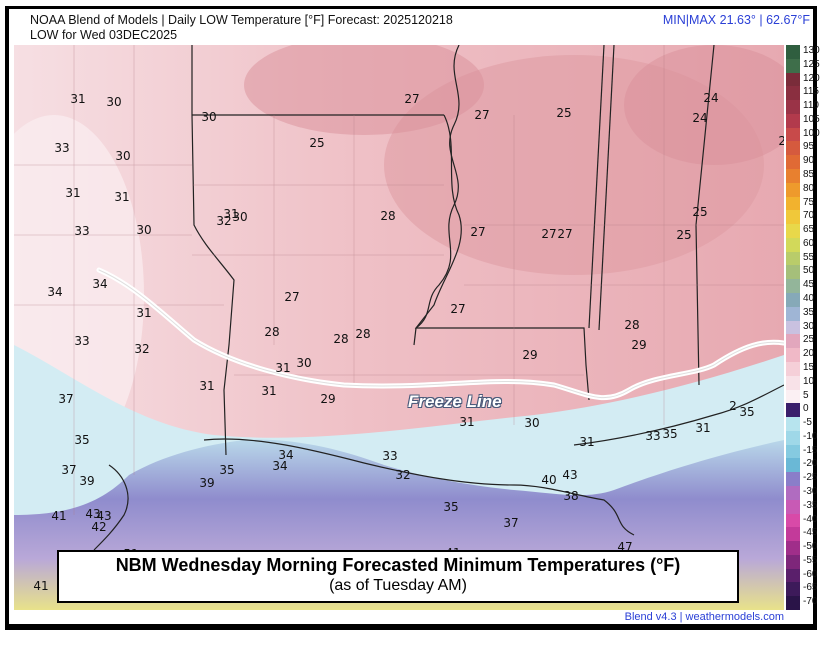  I want to click on color-scale-label: 15, so click(809, 367).